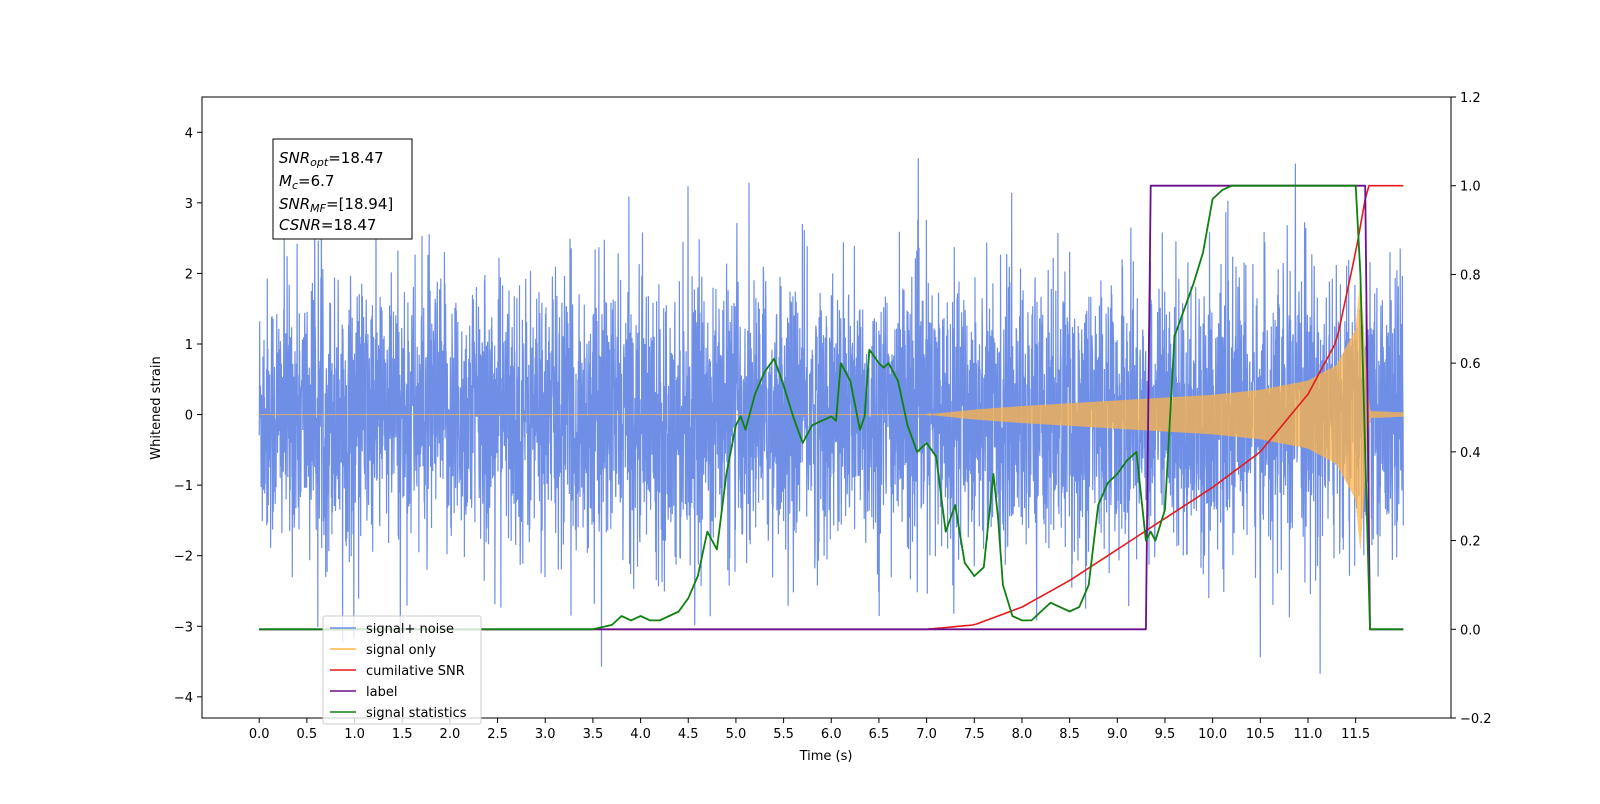 The image size is (1600, 804). I want to click on x-axis-label: Time (s), so click(826, 756).